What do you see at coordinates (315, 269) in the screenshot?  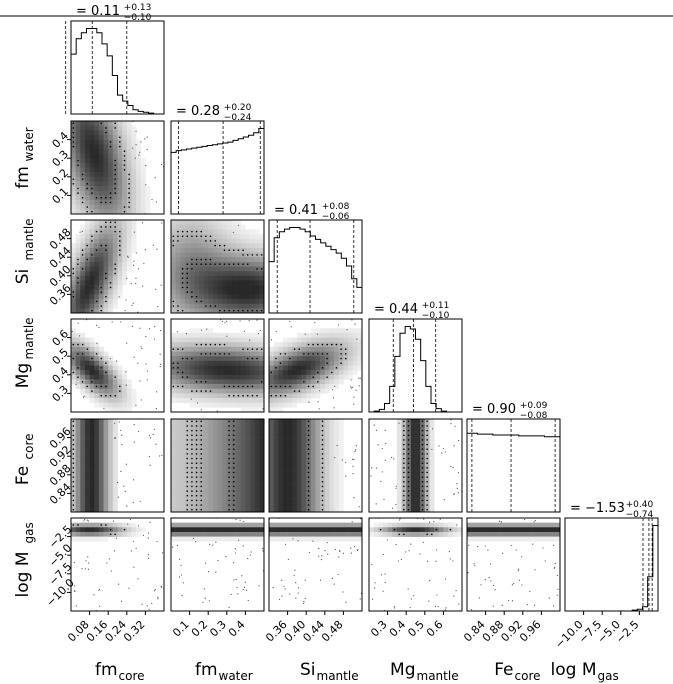 I see `histogram-si_mantle` at bounding box center [315, 269].